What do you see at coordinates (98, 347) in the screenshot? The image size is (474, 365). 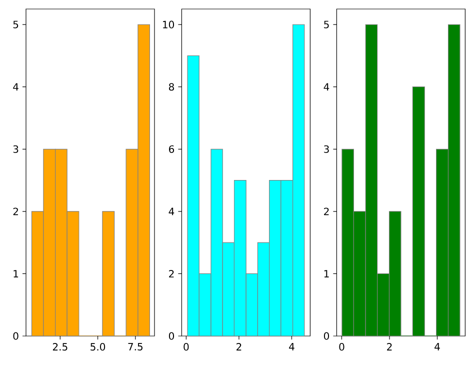 I see `x-tick-label: 5.0` at bounding box center [98, 347].